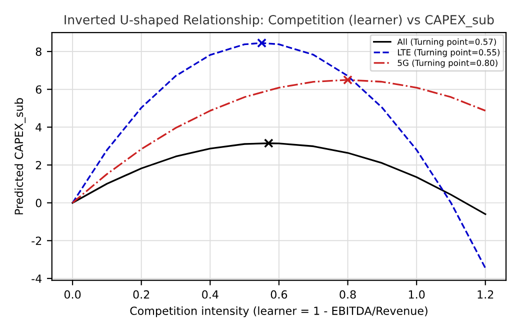 This screenshot has width=519, height=326. What do you see at coordinates (448, 64) in the screenshot?
I see `legend-label: 5G (Turning point=0.80)` at bounding box center [448, 64].